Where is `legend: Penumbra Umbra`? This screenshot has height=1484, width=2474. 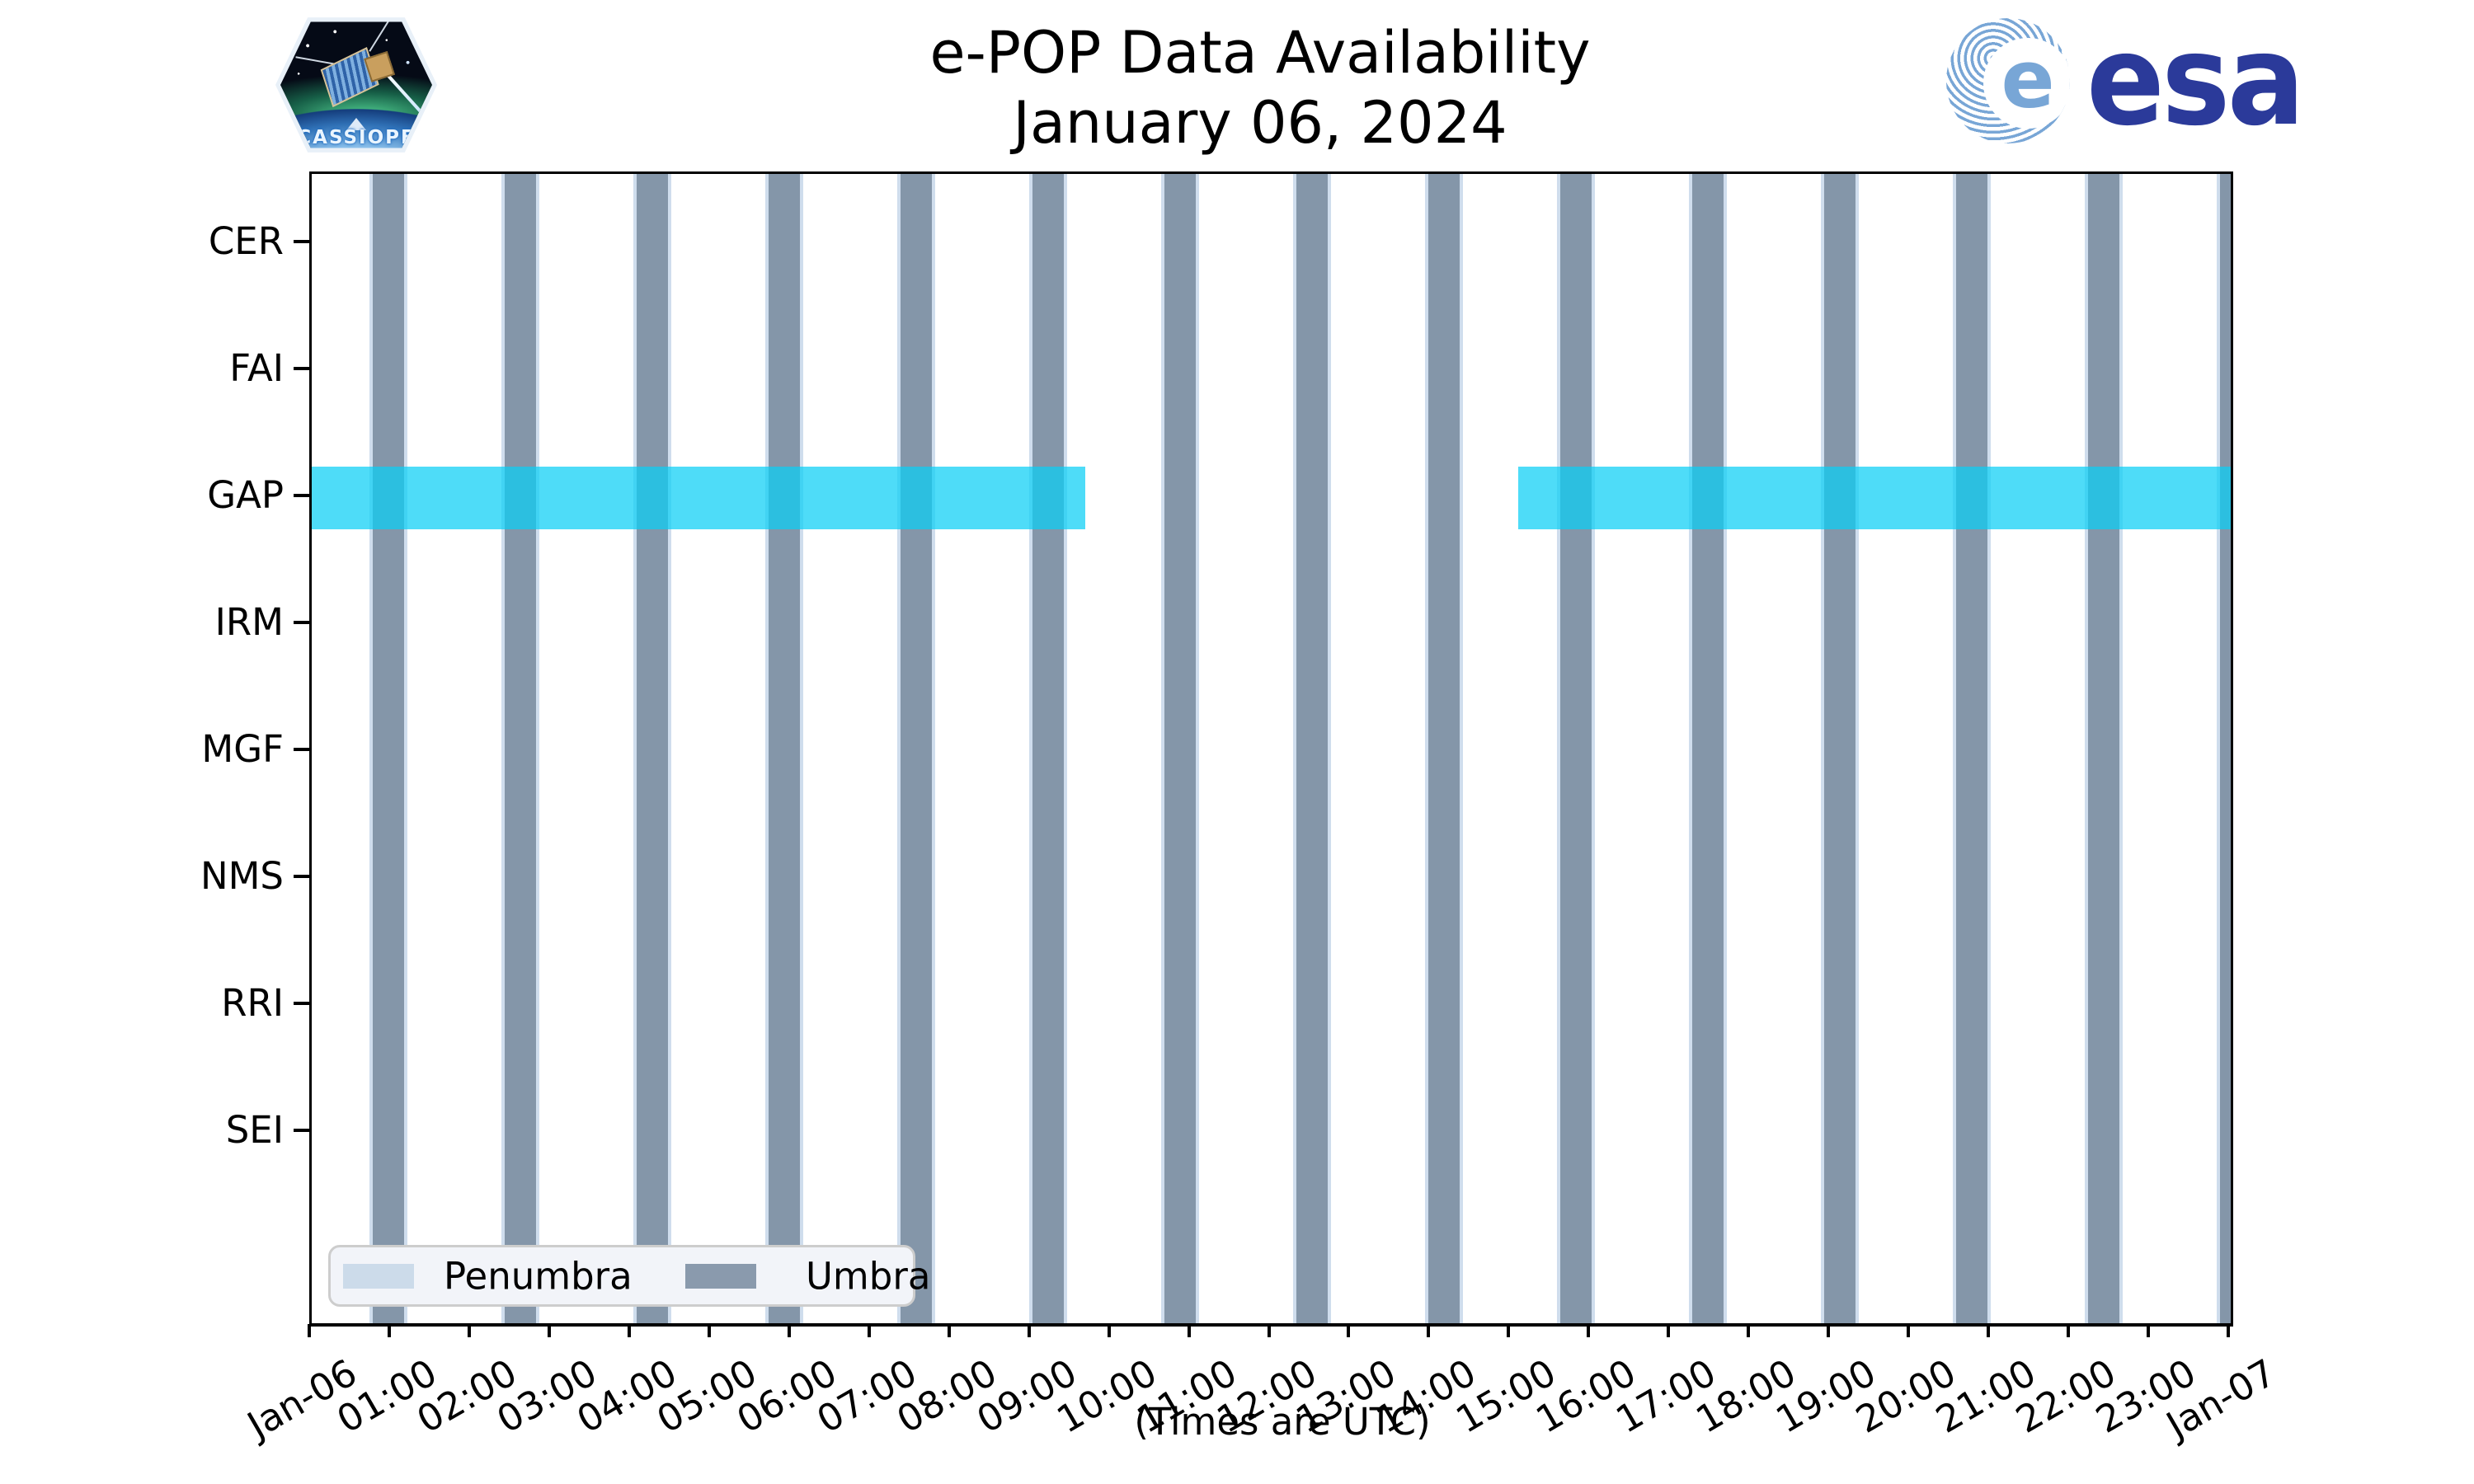 legend: Penumbra Umbra is located at coordinates (629, 1276).